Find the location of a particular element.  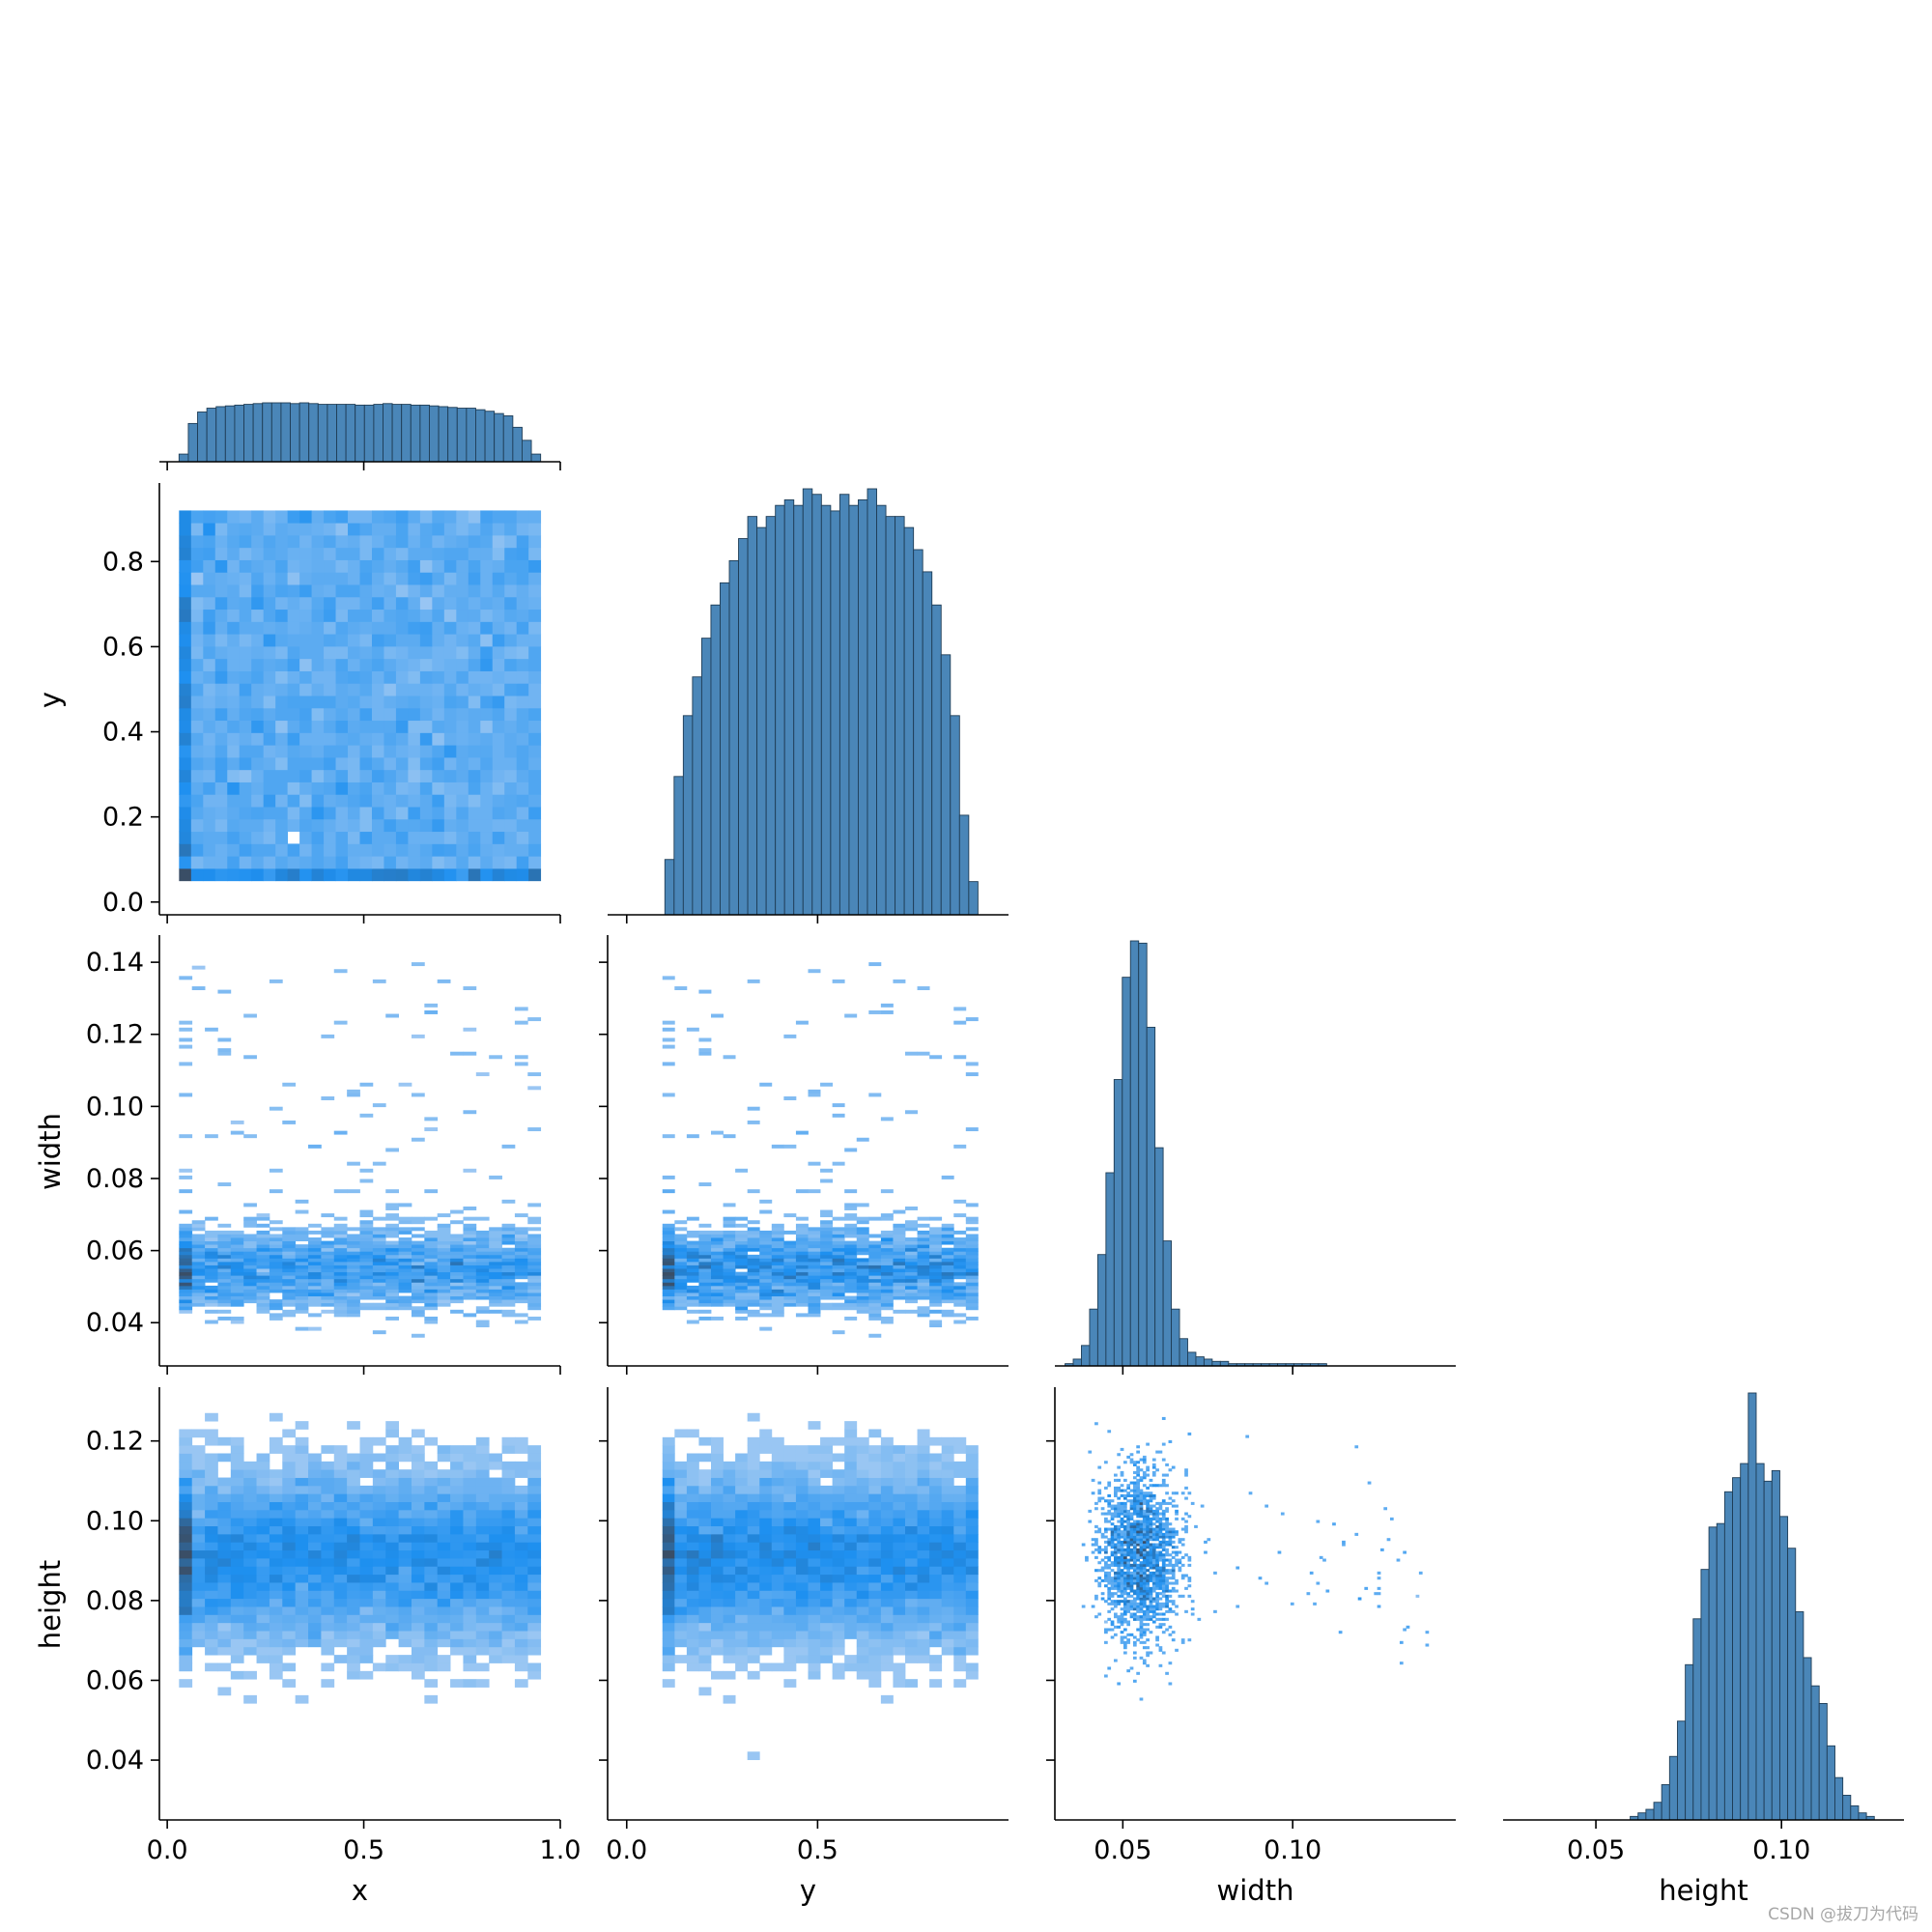

width-hist-bar is located at coordinates (1118, 1223).